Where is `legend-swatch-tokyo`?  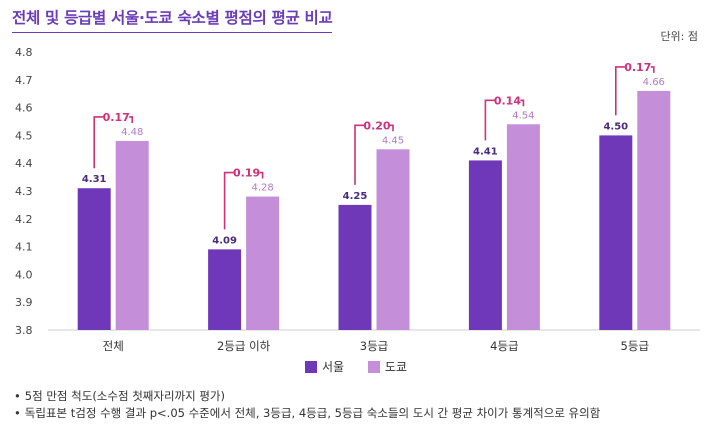
legend-swatch-tokyo is located at coordinates (373, 366).